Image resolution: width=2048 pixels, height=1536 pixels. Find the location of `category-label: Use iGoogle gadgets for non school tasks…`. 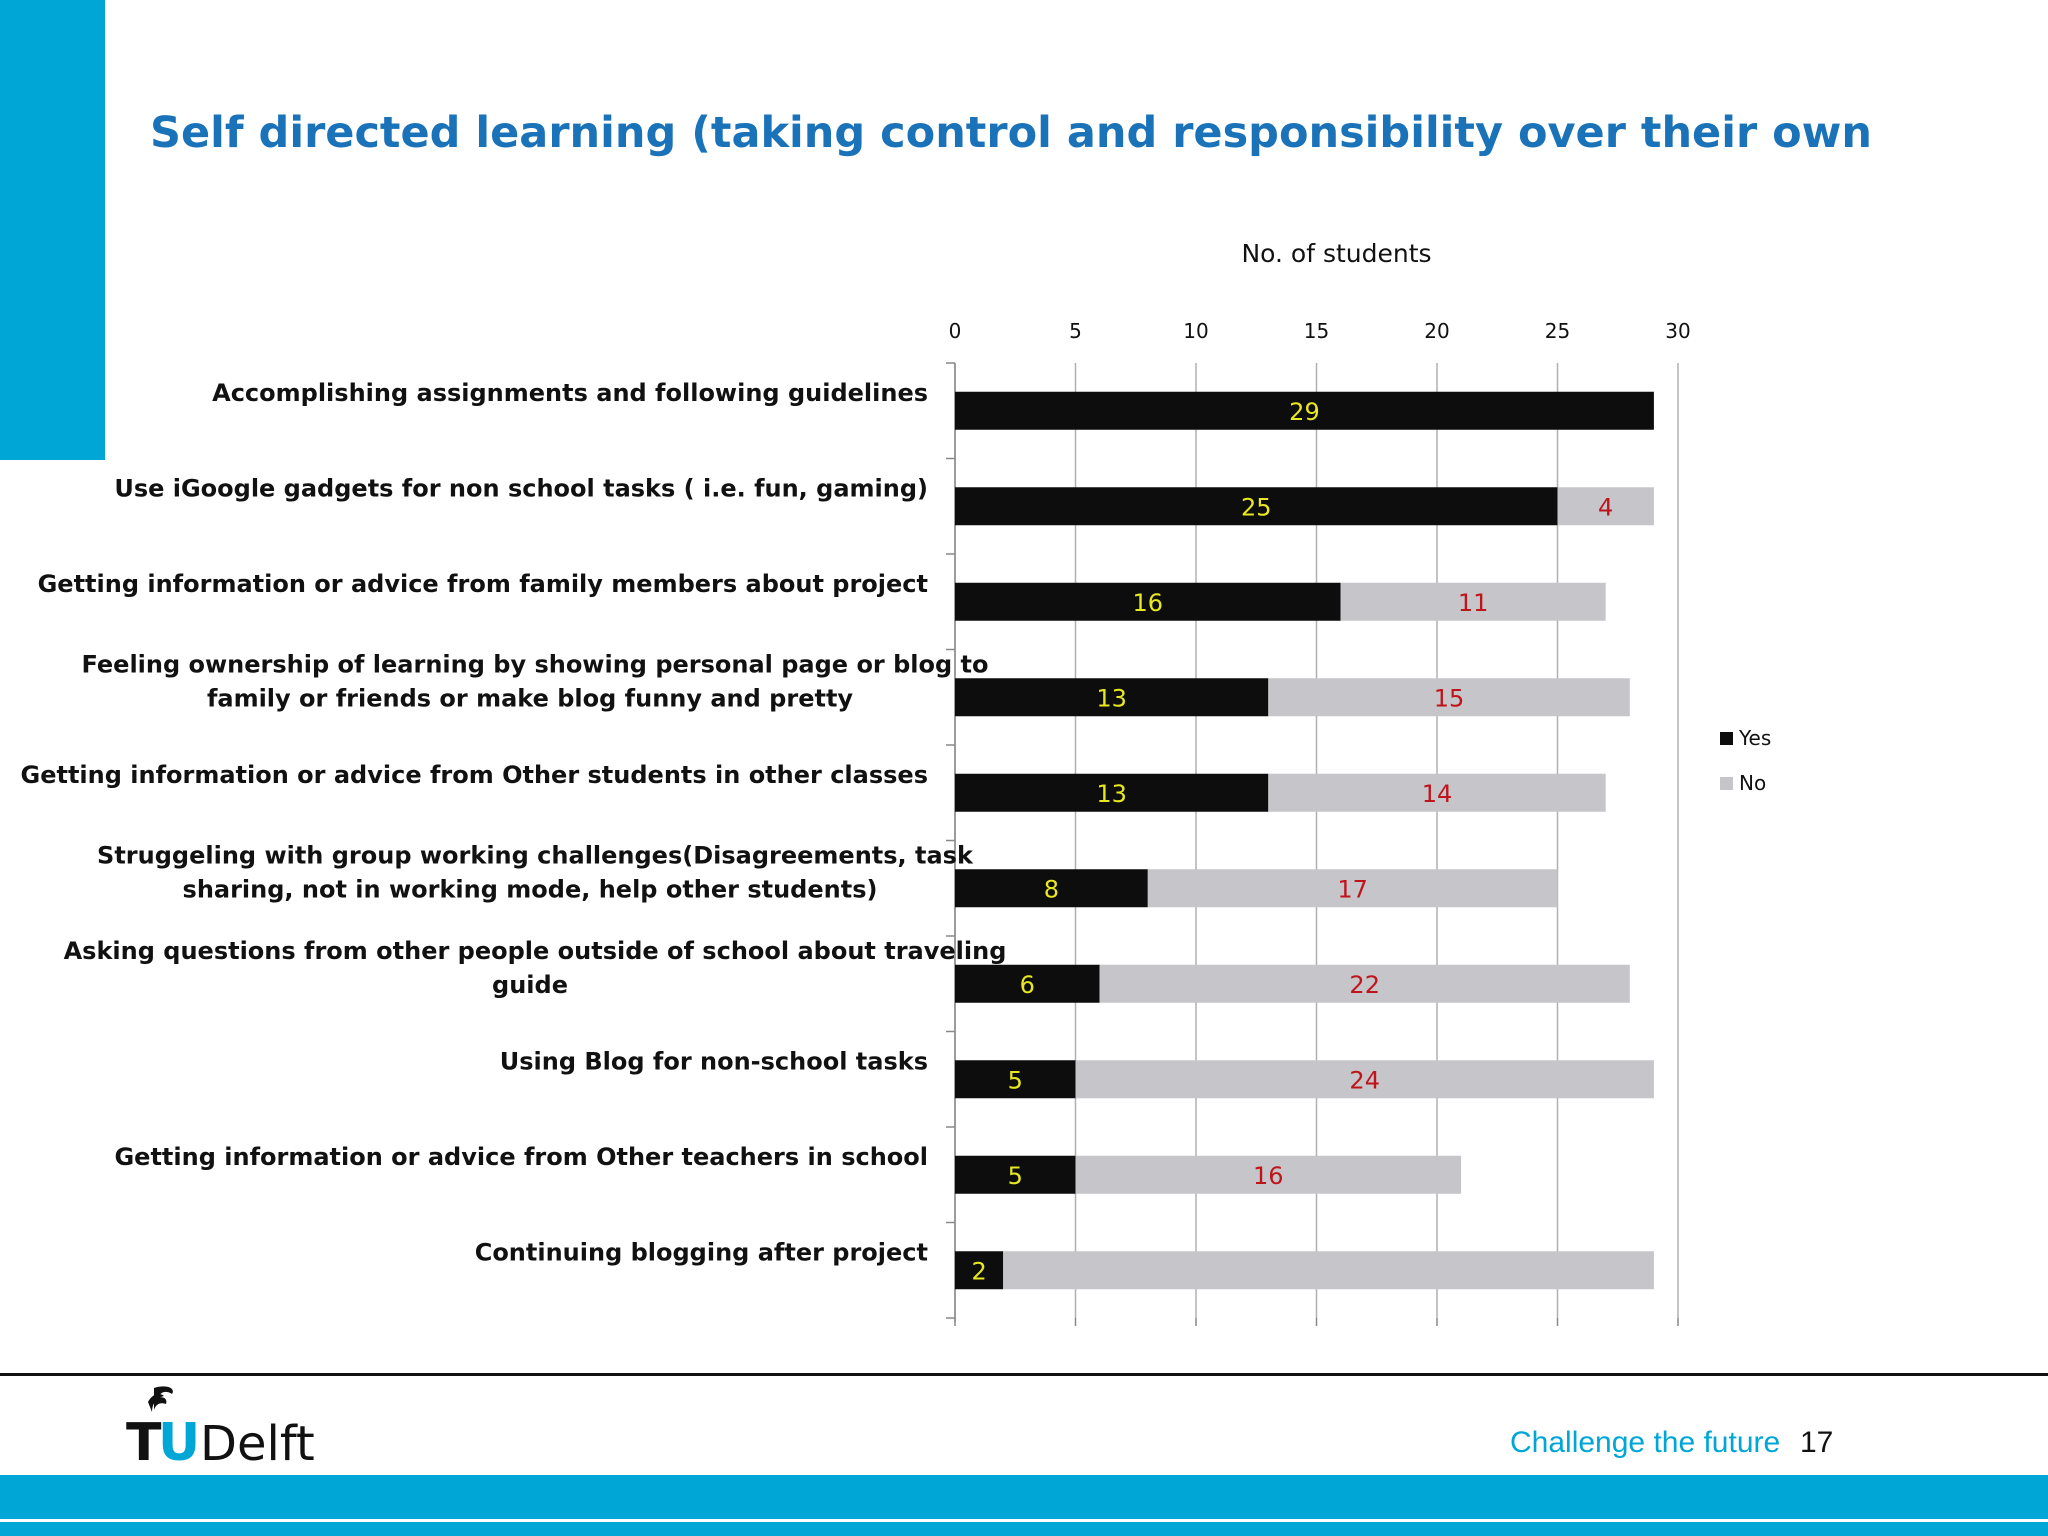

category-label: Use iGoogle gadgets for non school tasks… is located at coordinates (521, 488).